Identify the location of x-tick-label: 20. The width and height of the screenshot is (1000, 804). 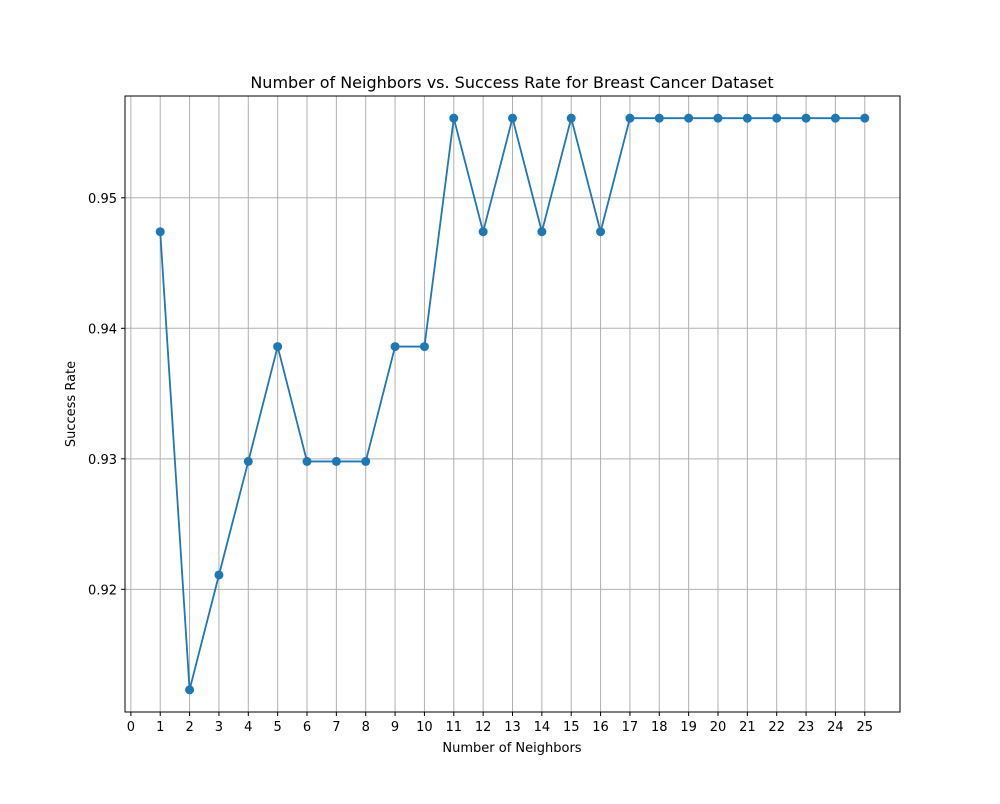
(718, 727).